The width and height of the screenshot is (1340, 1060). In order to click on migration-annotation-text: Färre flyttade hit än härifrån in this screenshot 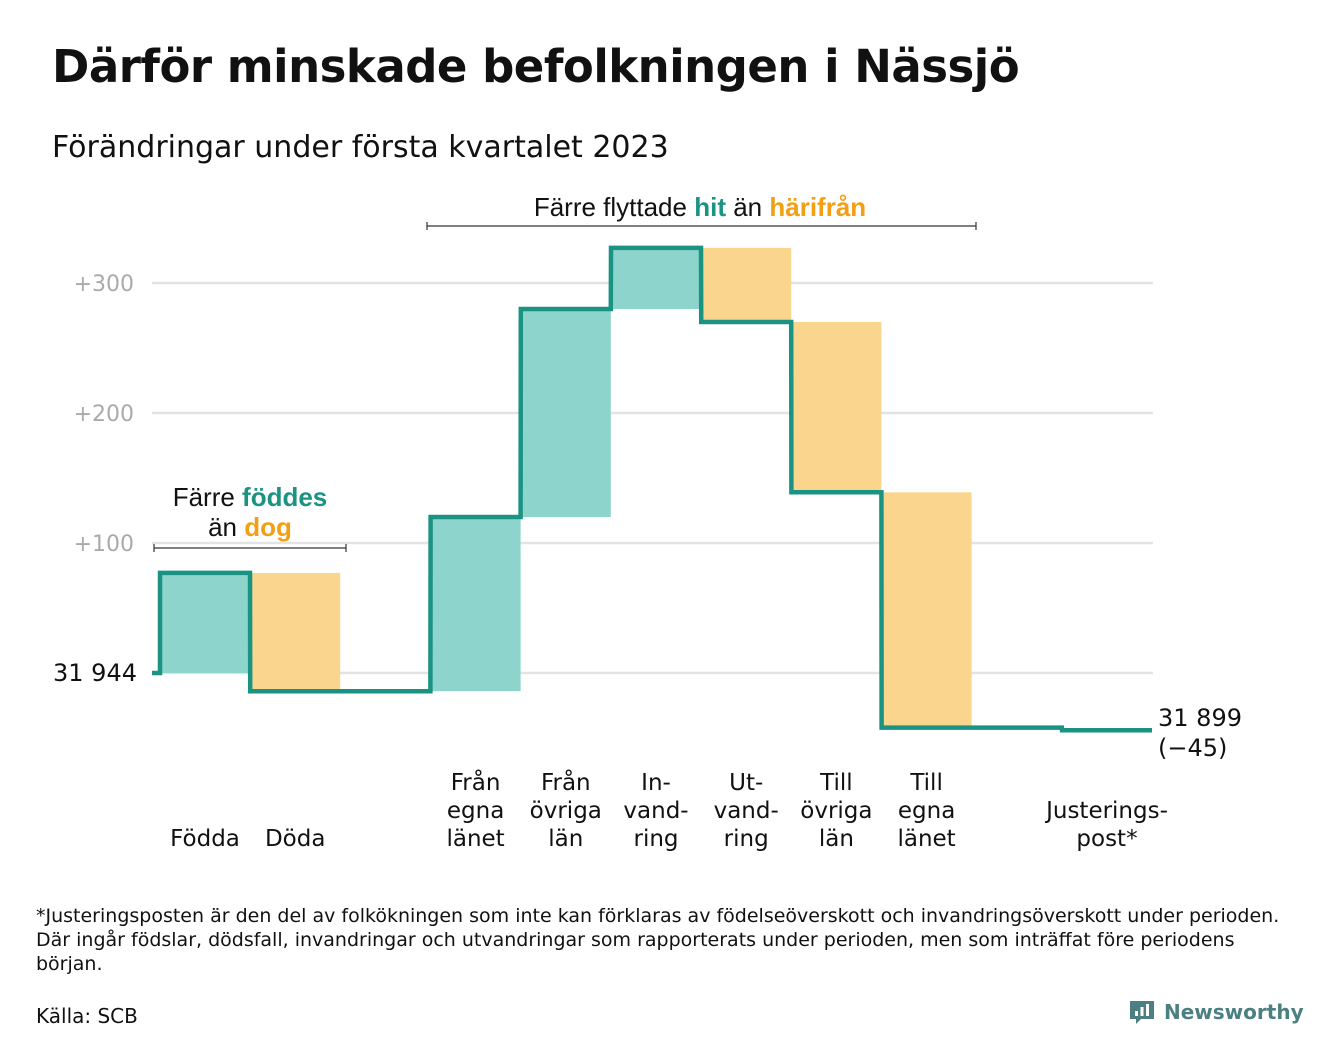, I will do `click(700, 207)`.